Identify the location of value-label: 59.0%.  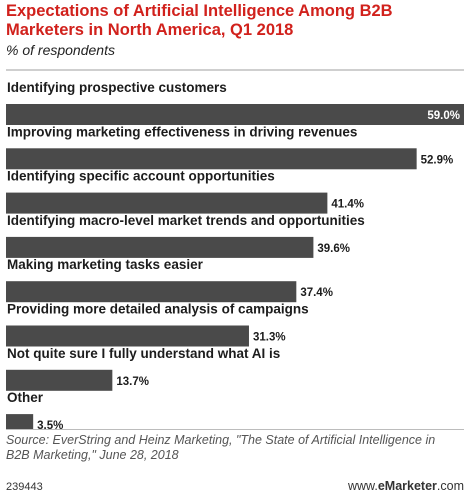
(443, 116).